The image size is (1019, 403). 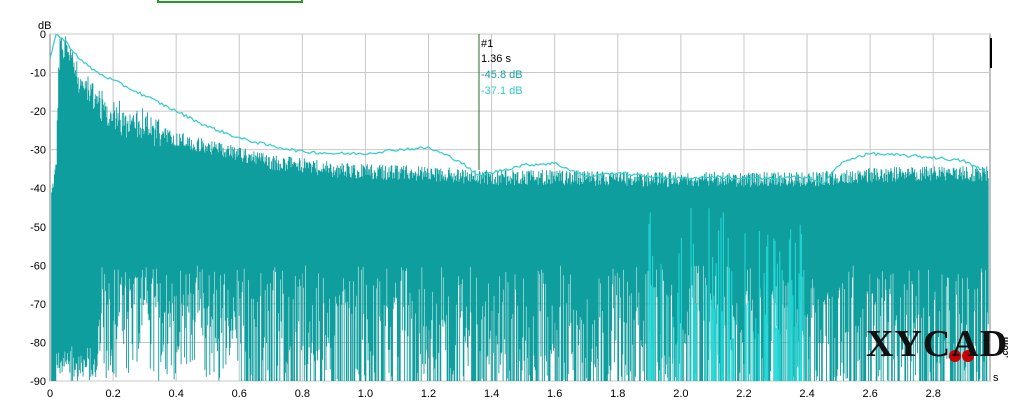 What do you see at coordinates (496, 59) in the screenshot?
I see `cursor-time: 1.36 s` at bounding box center [496, 59].